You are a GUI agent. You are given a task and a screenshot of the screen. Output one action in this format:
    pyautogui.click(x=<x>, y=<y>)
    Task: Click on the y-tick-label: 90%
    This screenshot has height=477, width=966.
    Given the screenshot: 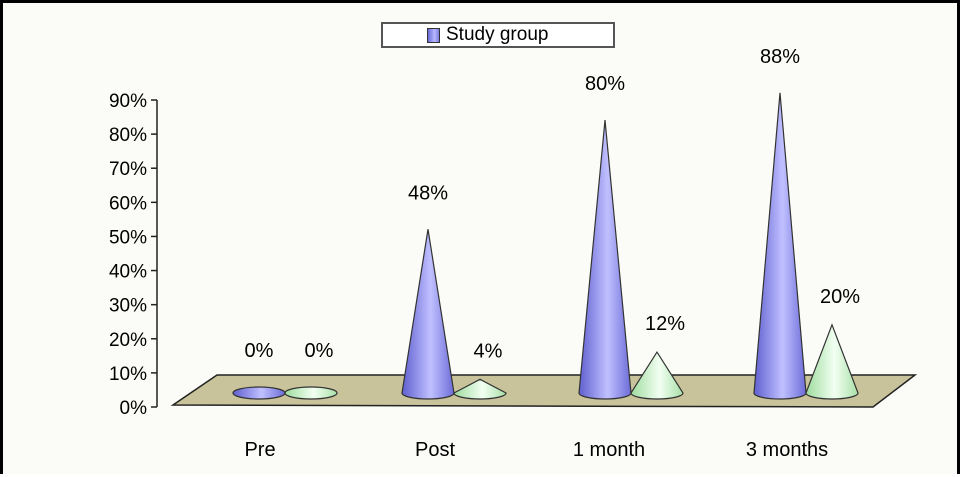 What is the action you would take?
    pyautogui.click(x=128, y=101)
    